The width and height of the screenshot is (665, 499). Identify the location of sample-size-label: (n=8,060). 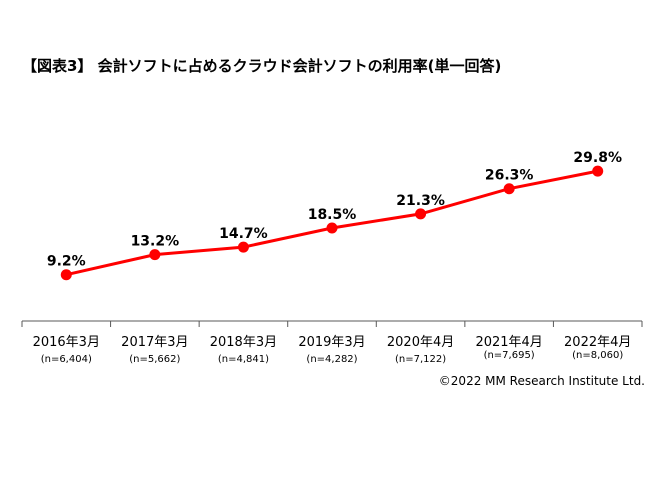
(597, 355).